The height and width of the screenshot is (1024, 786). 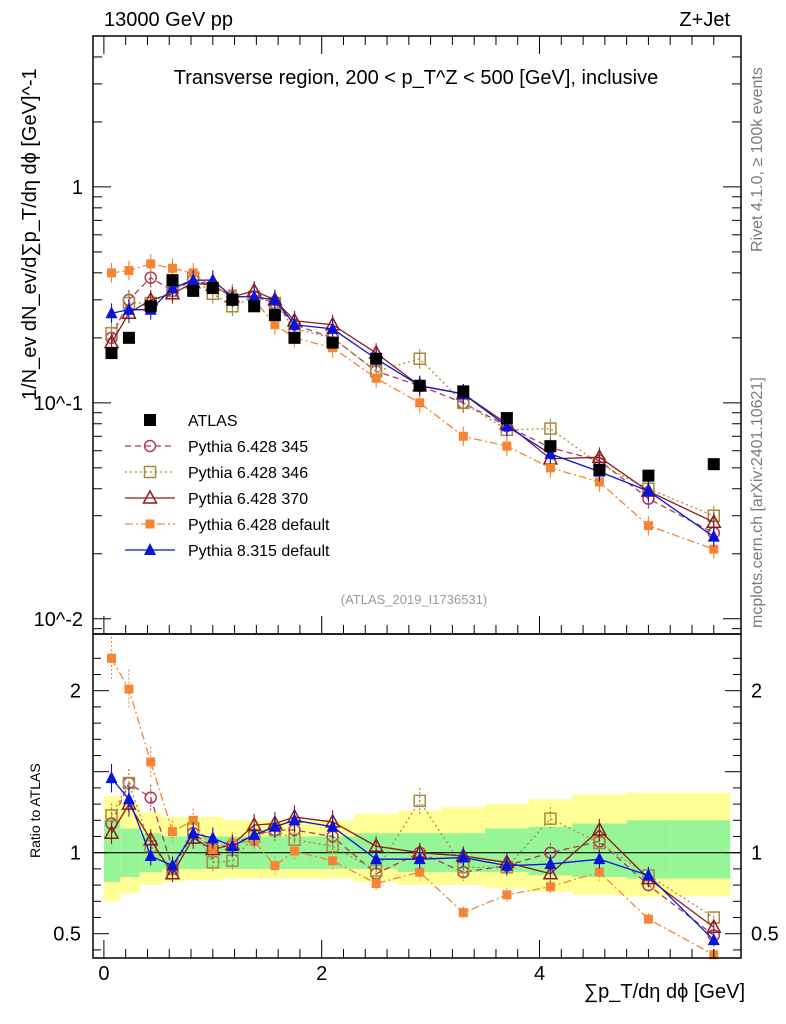 I want to click on main-y-axis-label: 1/N_ev dN_ev/d∑p_T/dη dϕ [GeV]^-1, so click(x=30, y=234).